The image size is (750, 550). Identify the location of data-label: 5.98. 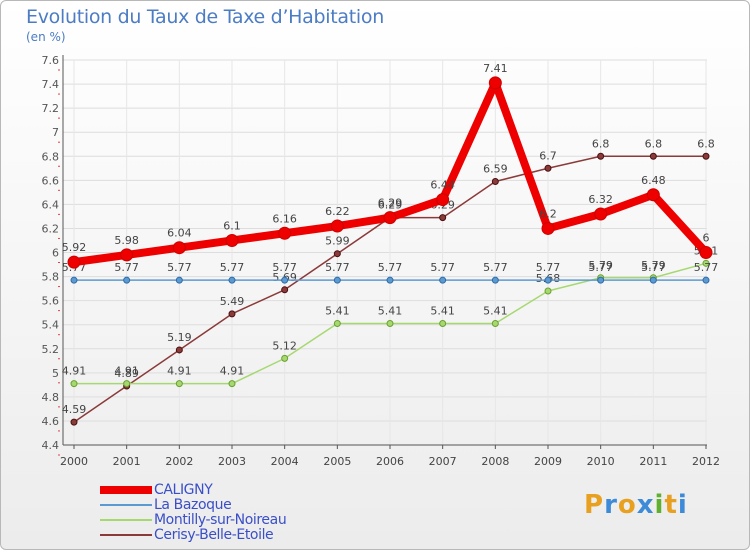
(126, 240).